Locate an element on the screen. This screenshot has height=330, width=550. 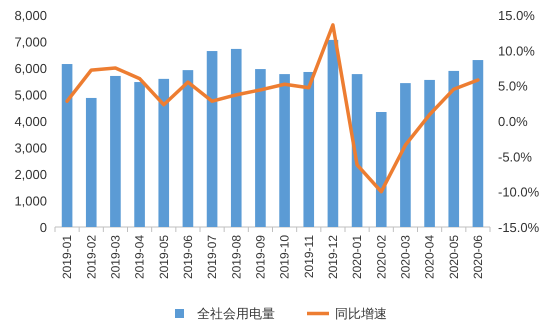
y2-tick-label: 5.0% is located at coordinates (513, 86).